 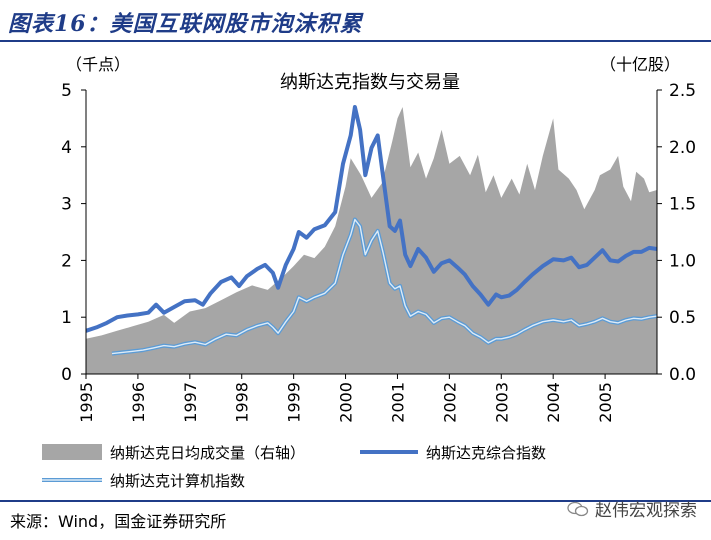 What do you see at coordinates (242, 402) in the screenshot?
I see `x-tick-label: 1998` at bounding box center [242, 402].